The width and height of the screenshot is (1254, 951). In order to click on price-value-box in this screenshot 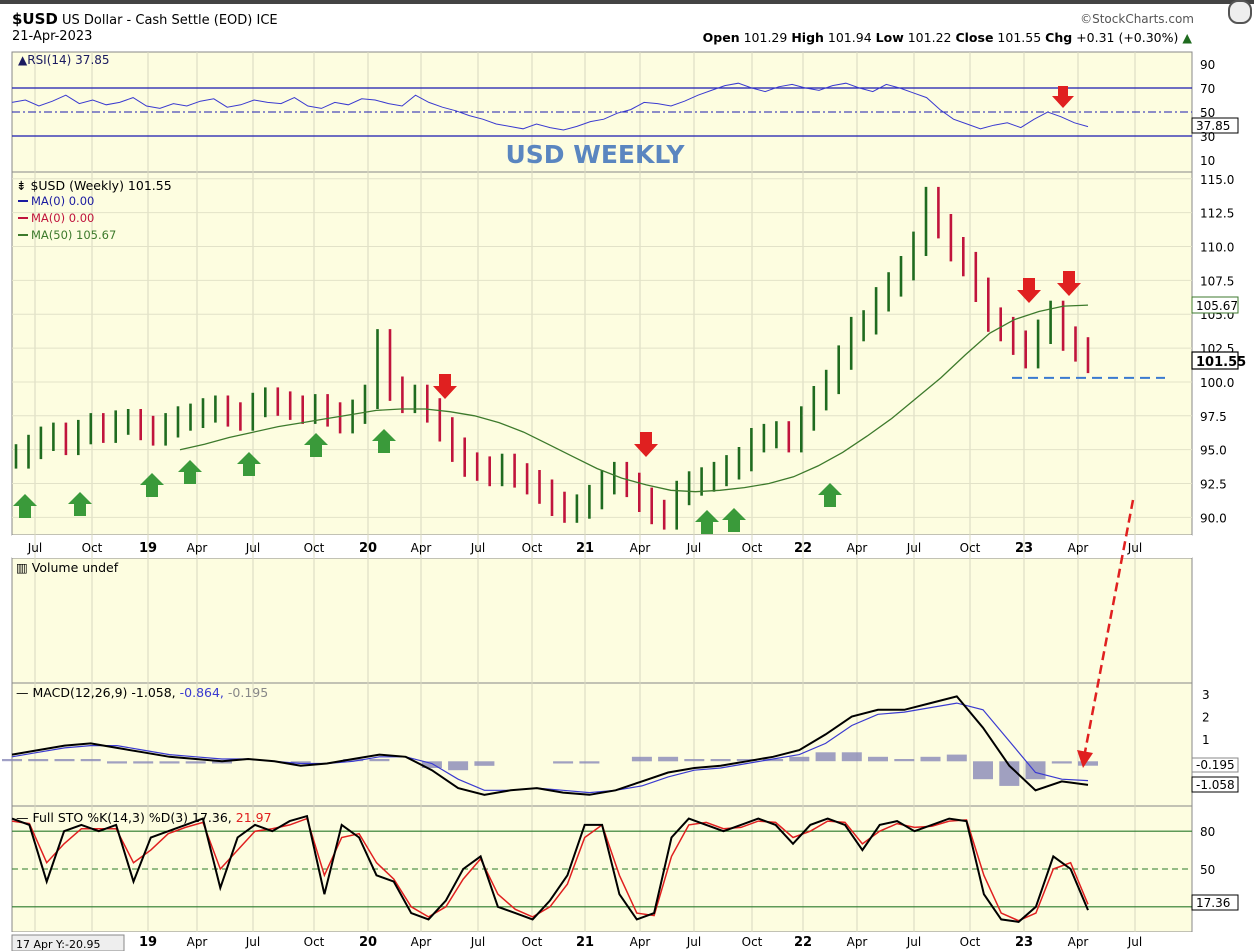, I will do `click(1215, 360)`.